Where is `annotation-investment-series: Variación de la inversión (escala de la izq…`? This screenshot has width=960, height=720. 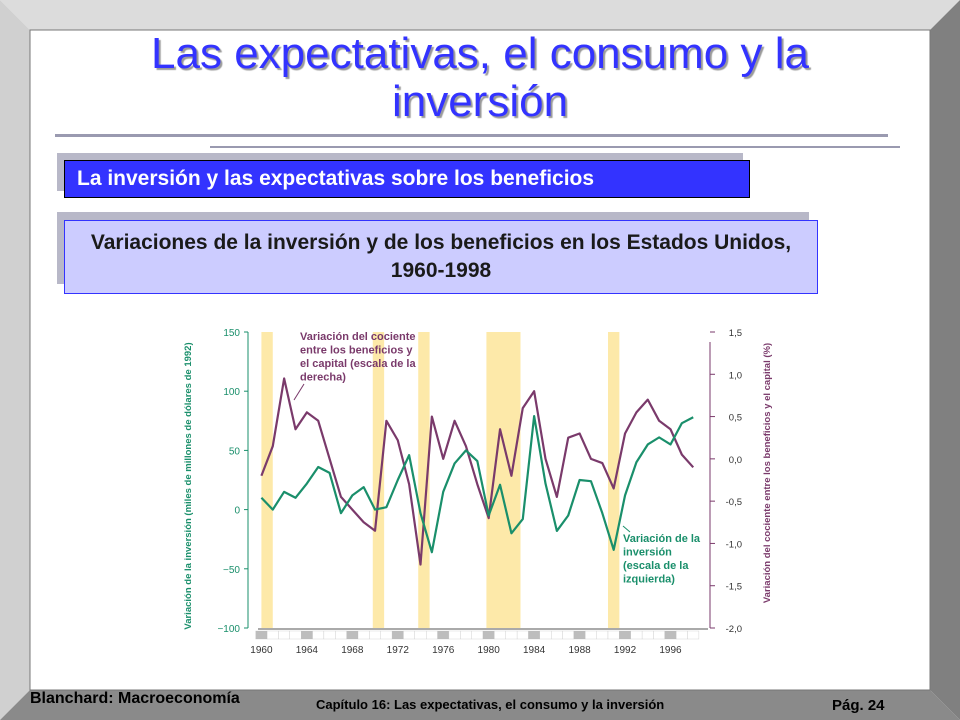
annotation-investment-series: Variación de la inversión (escala de la izq… is located at coordinates (662, 559).